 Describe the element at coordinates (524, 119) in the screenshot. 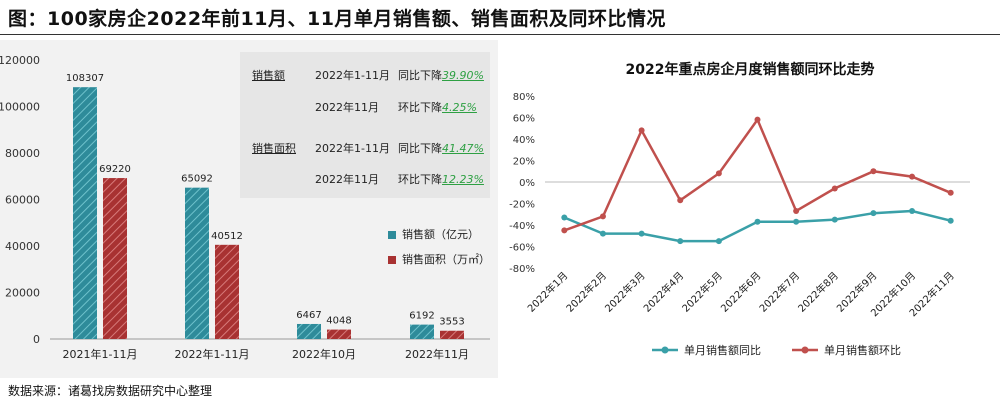

I see `y-tick-label: 60%` at that location.